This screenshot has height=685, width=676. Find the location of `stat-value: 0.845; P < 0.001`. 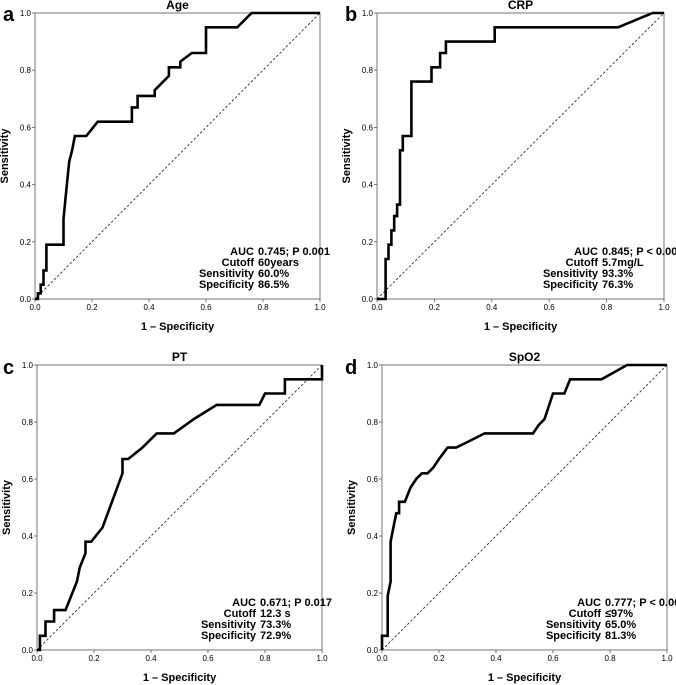

stat-value: 0.845; P < 0.001 is located at coordinates (639, 252).